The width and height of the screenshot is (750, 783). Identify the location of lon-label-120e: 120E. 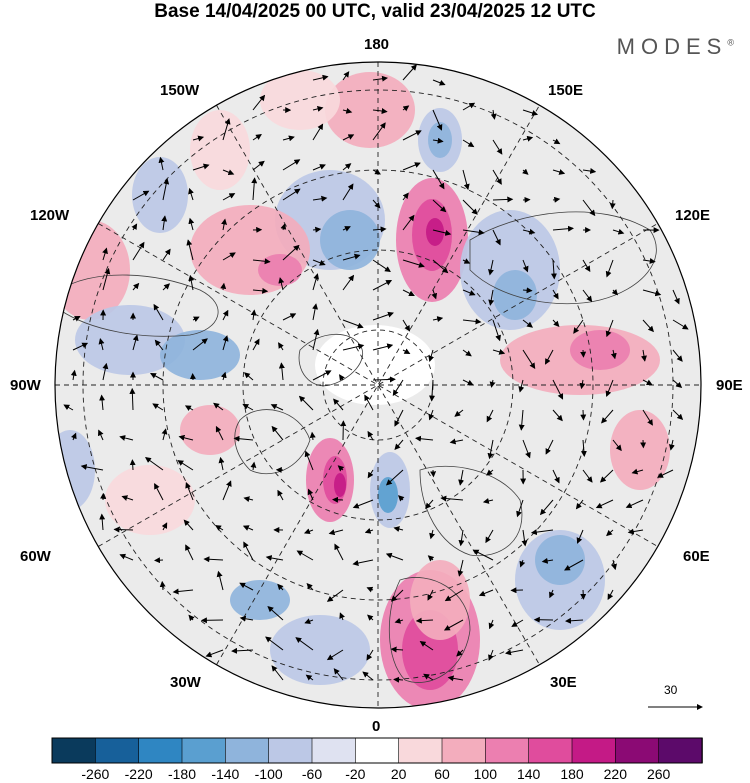
(693, 215).